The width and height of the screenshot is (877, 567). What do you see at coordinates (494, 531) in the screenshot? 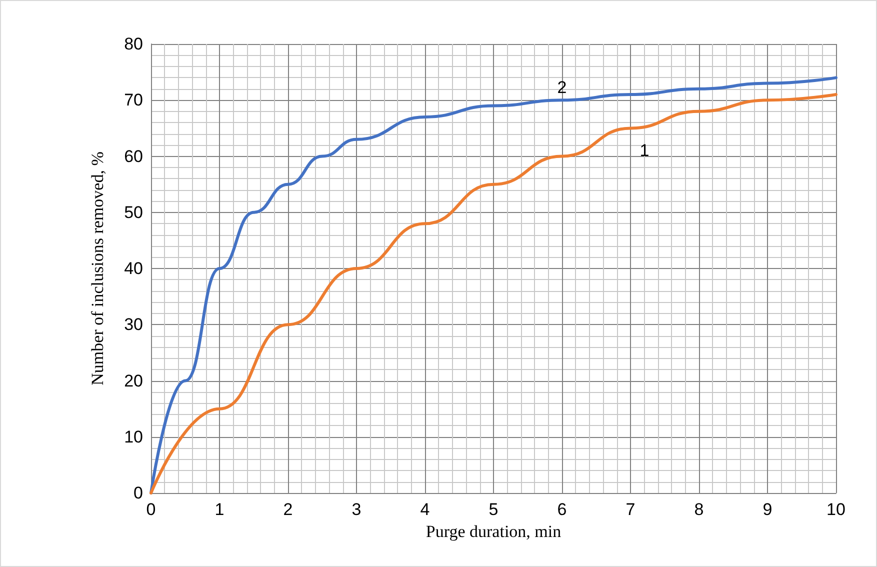
I see `x-axis-title: Purge duration, min` at bounding box center [494, 531].